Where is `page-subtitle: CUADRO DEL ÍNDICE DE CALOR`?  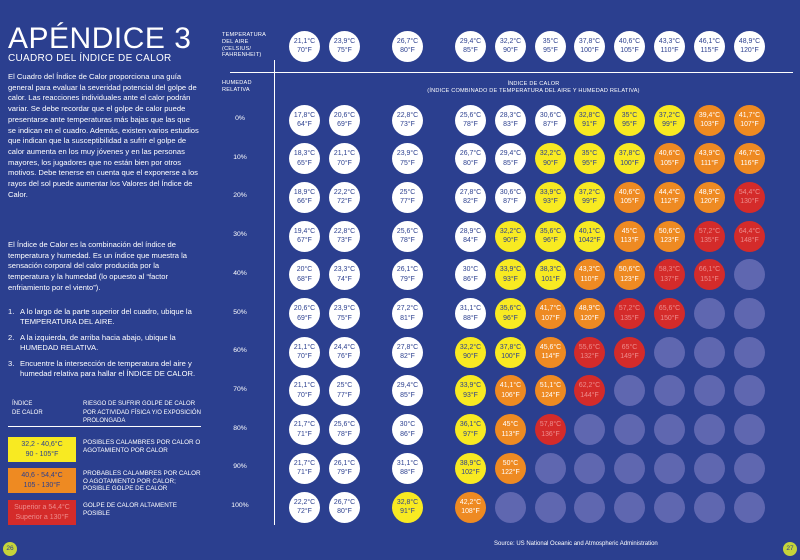 page-subtitle: CUADRO DEL ÍNDICE DE CALOR is located at coordinates (90, 58).